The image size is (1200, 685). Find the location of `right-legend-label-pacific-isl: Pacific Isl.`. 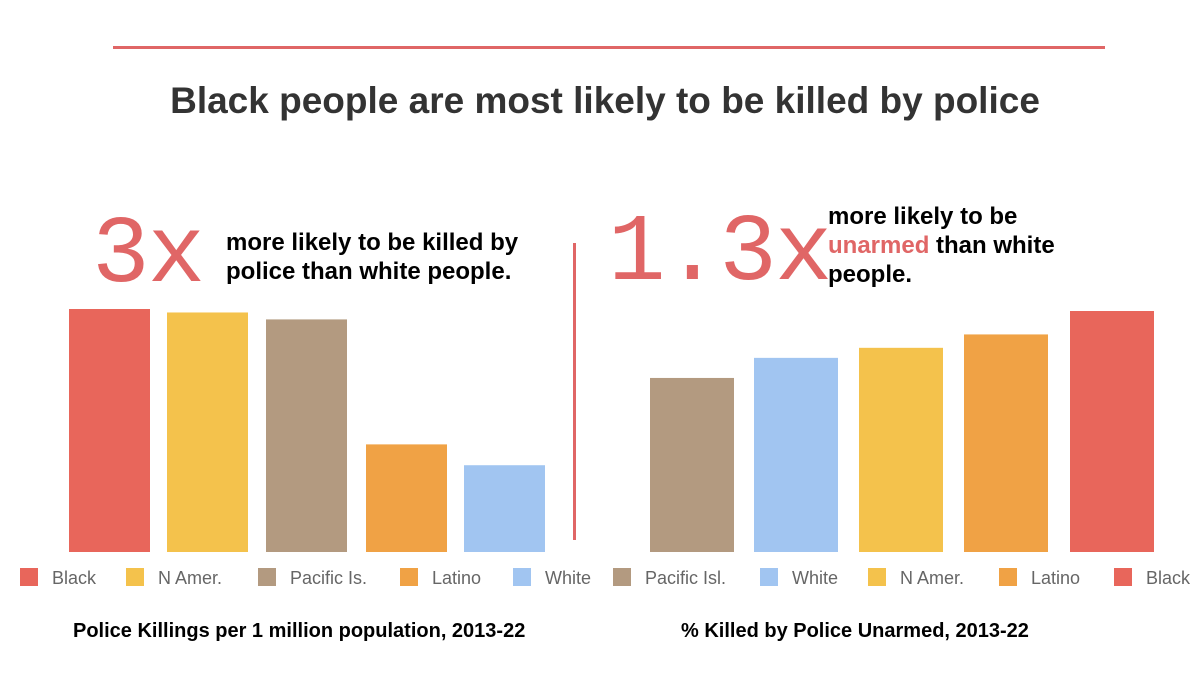

right-legend-label-pacific-isl: Pacific Isl. is located at coordinates (685, 578).